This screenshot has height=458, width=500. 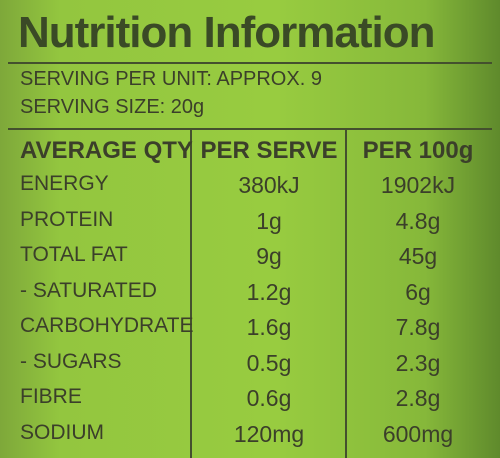 What do you see at coordinates (269, 256) in the screenshot?
I see `nutrient-value: 9g` at bounding box center [269, 256].